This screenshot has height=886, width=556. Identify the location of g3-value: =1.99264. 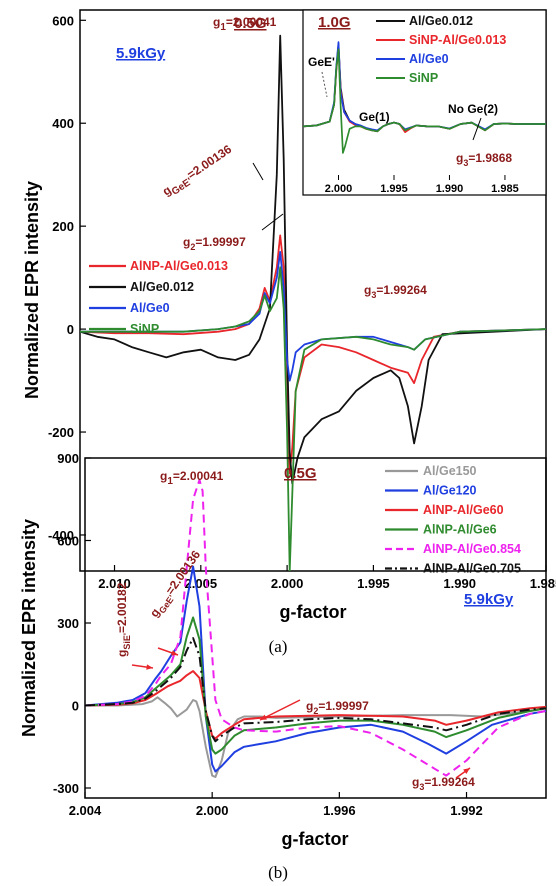
(401, 290).